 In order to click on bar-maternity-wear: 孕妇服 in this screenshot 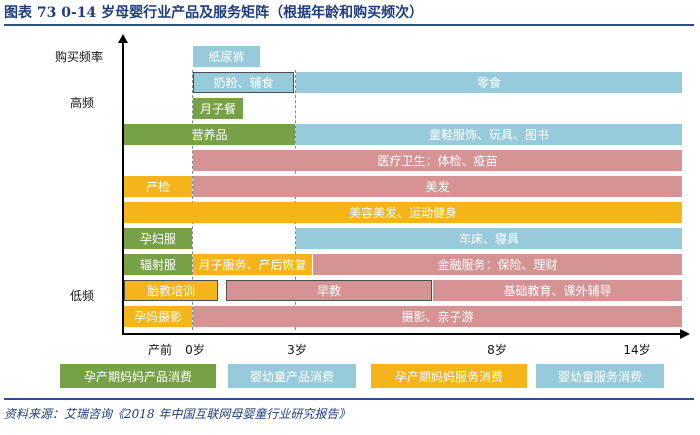, I will do `click(158, 238)`.